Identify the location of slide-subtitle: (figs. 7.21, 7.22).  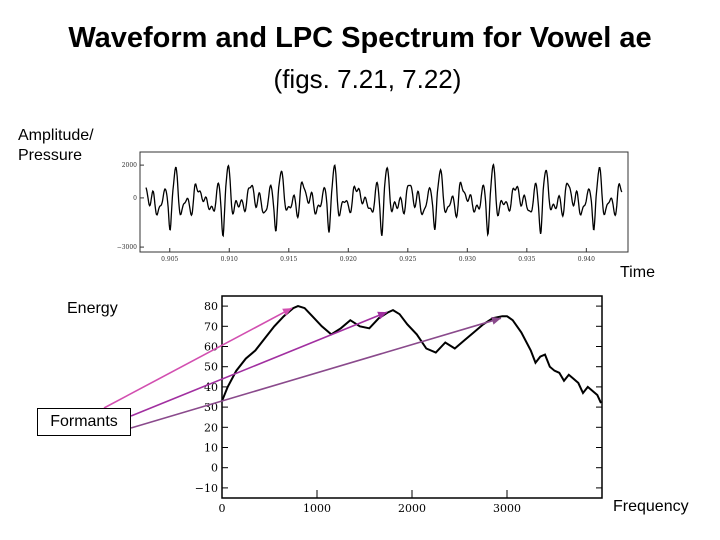
(367, 79).